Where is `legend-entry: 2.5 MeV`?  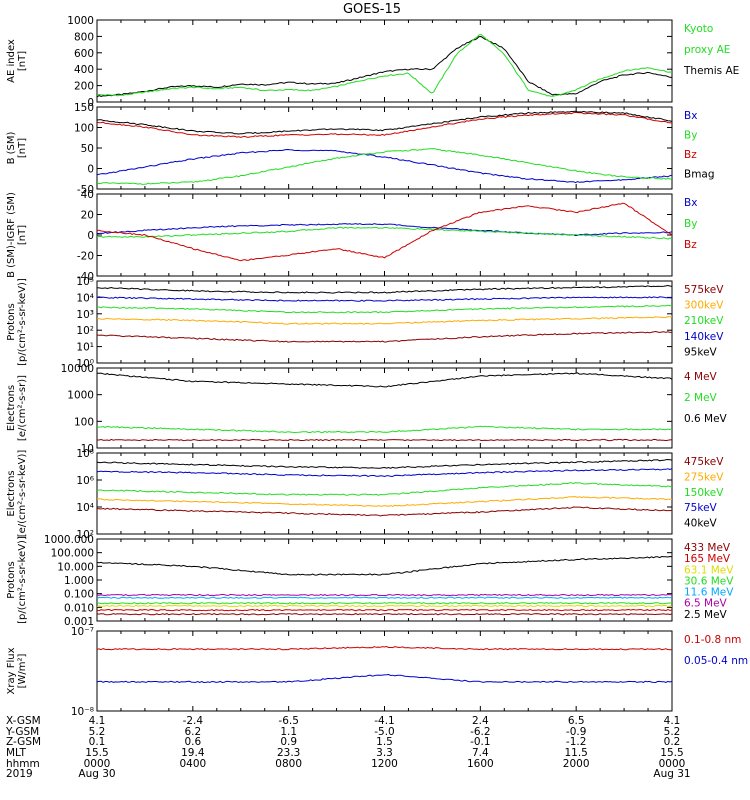 legend-entry: 2.5 MeV is located at coordinates (706, 615).